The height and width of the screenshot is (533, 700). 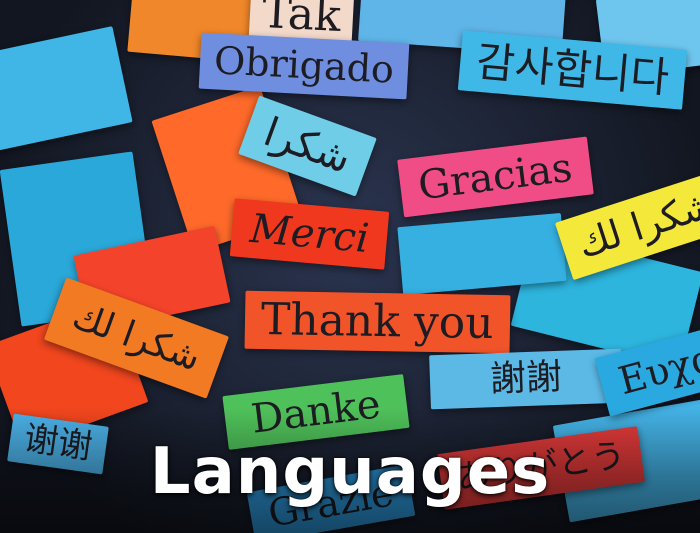 What do you see at coordinates (377, 322) in the screenshot?
I see `word-thank-you: Thank you` at bounding box center [377, 322].